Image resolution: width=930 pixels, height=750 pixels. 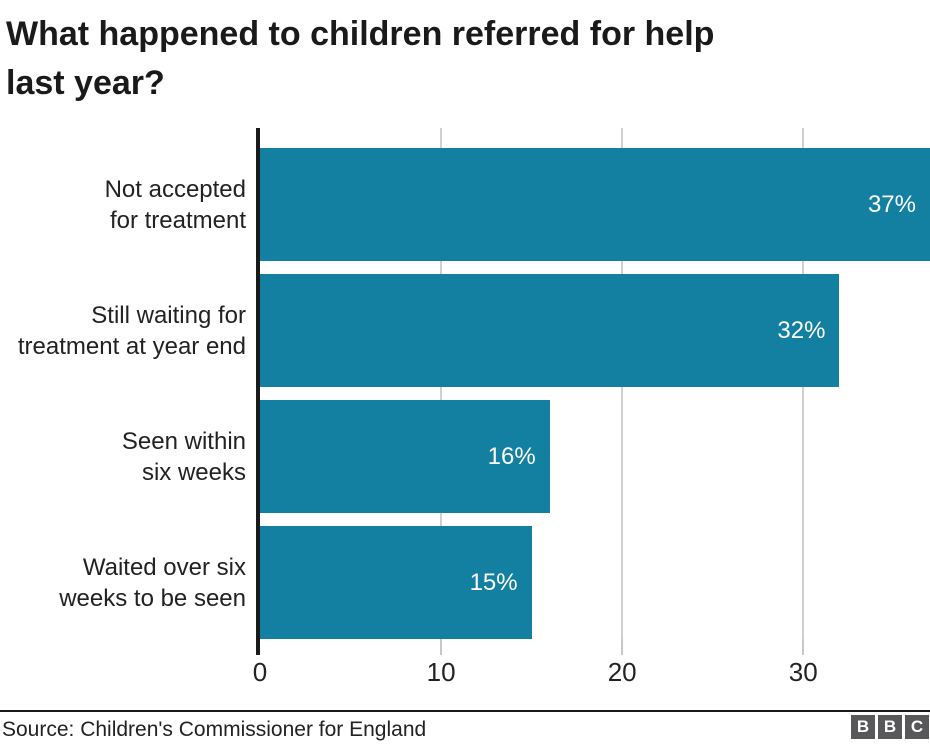 What do you see at coordinates (511, 456) in the screenshot?
I see `value-label: 16%` at bounding box center [511, 456].